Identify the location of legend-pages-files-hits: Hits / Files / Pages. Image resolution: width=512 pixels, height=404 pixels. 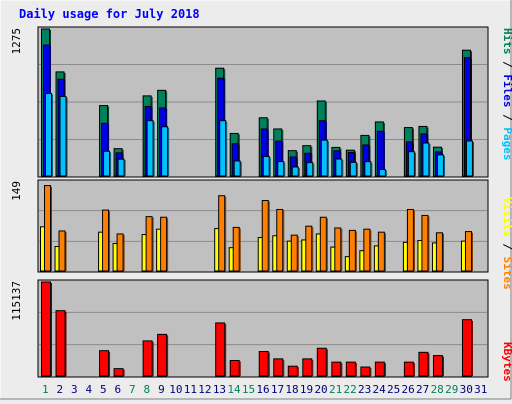
(506, 94).